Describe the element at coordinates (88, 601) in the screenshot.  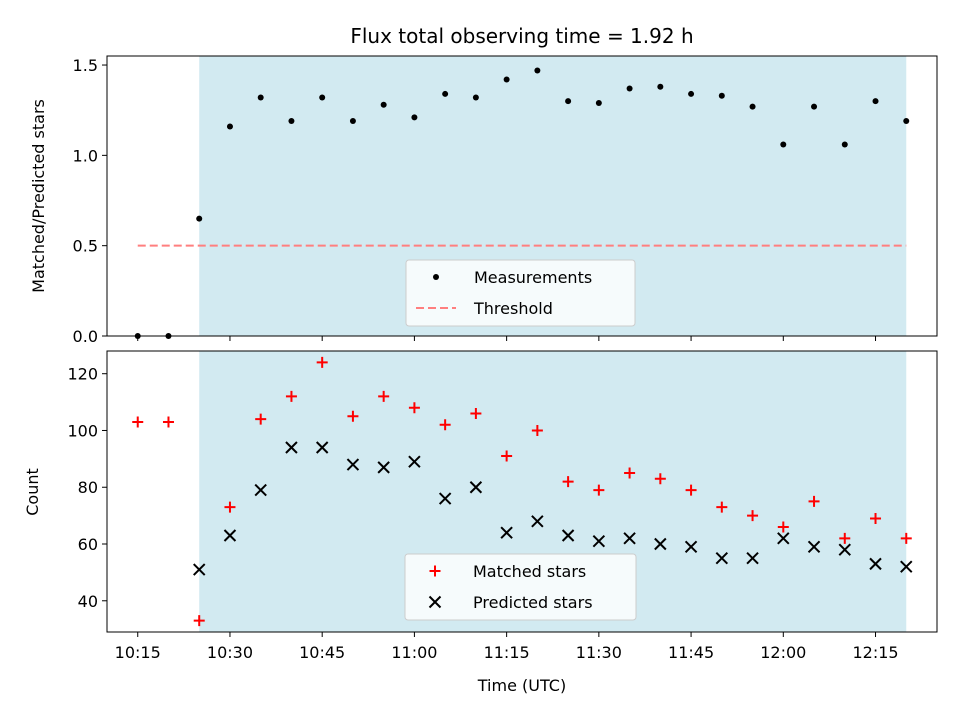
I see `y-tick-label: 40` at that location.